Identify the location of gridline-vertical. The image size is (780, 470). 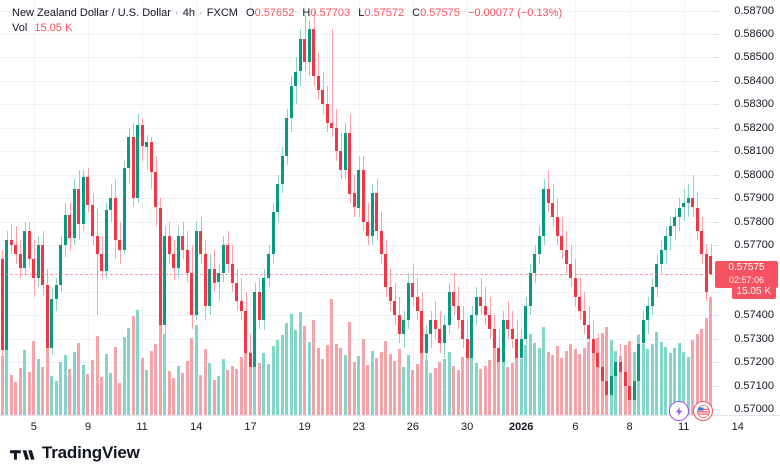
(305, 207).